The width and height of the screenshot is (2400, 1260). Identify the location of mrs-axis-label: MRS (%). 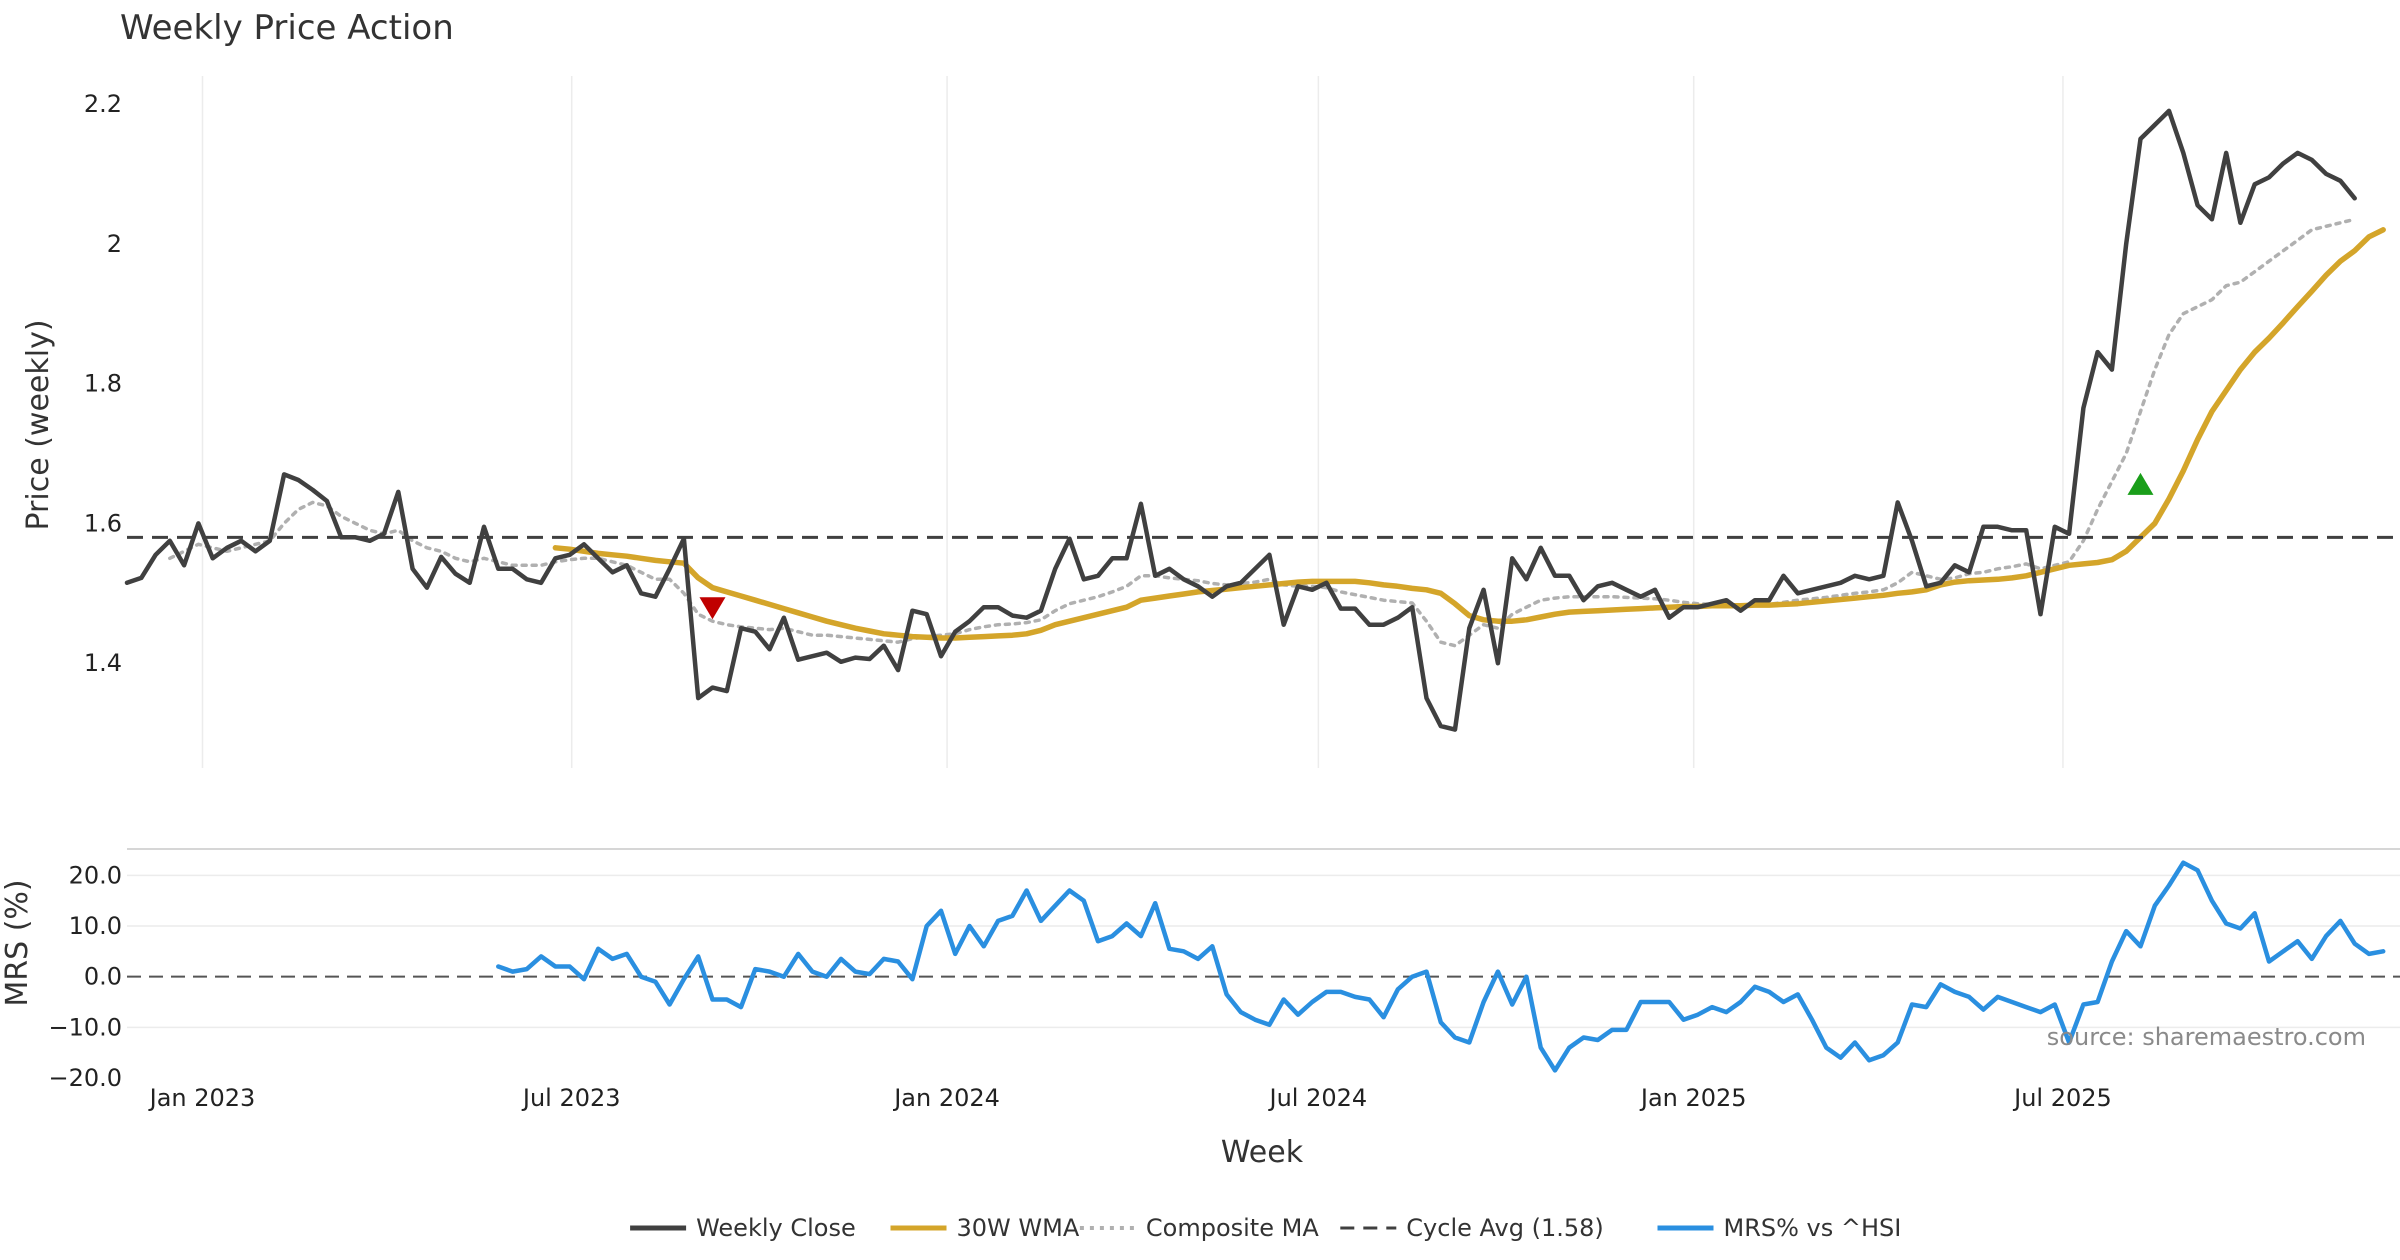
(17, 942).